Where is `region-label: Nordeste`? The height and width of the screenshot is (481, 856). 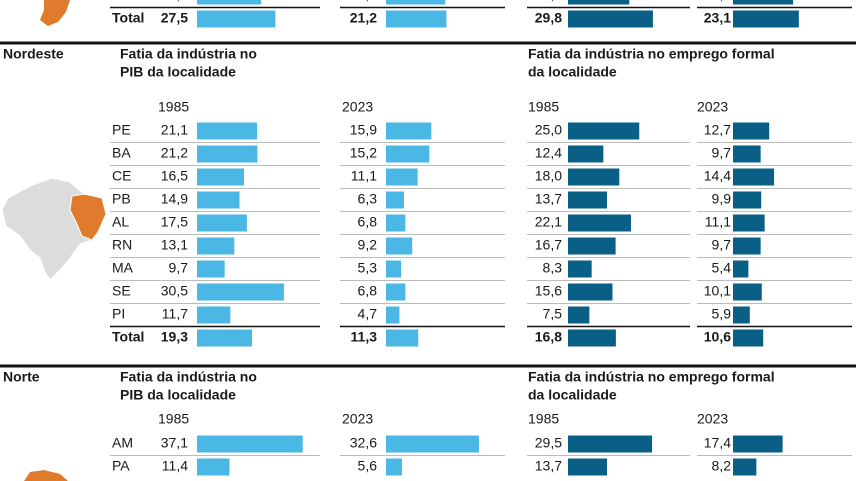
region-label: Nordeste is located at coordinates (33, 54).